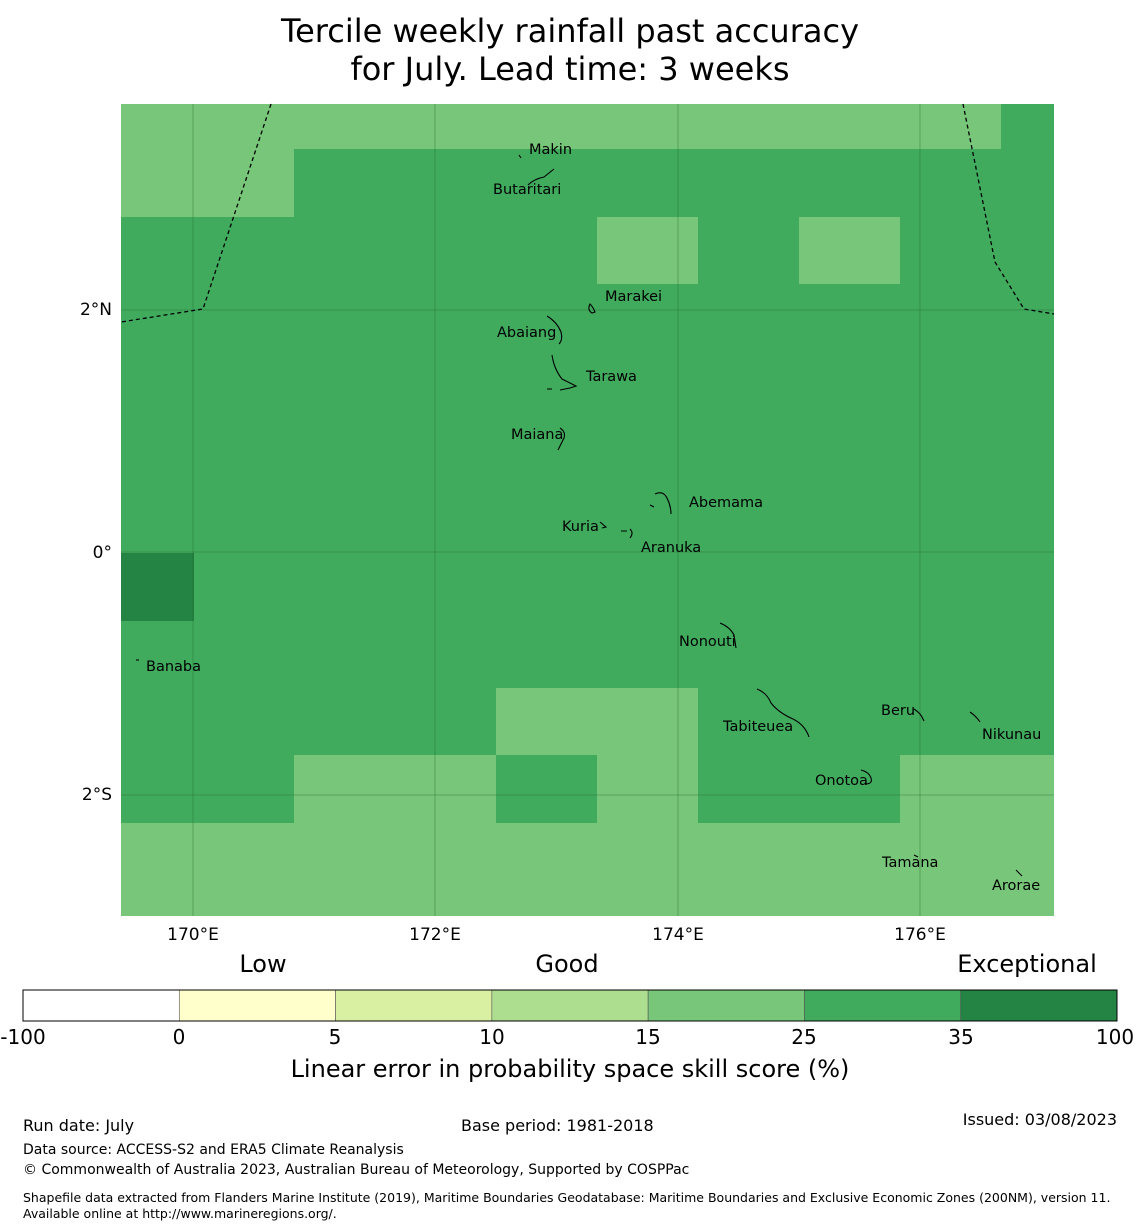 The width and height of the screenshot is (1140, 1230). Describe the element at coordinates (537, 435) in the screenshot. I see `label-maiana: Maiana` at that location.